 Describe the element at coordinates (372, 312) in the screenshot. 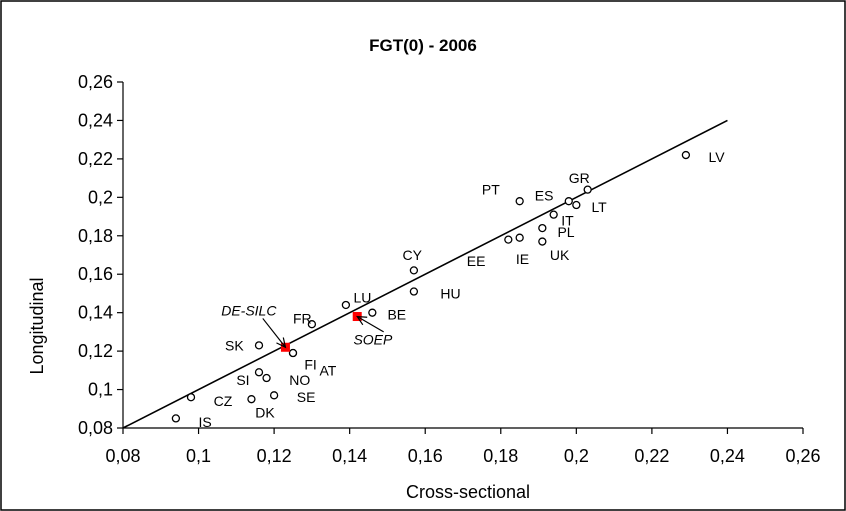

I see `point-be` at that location.